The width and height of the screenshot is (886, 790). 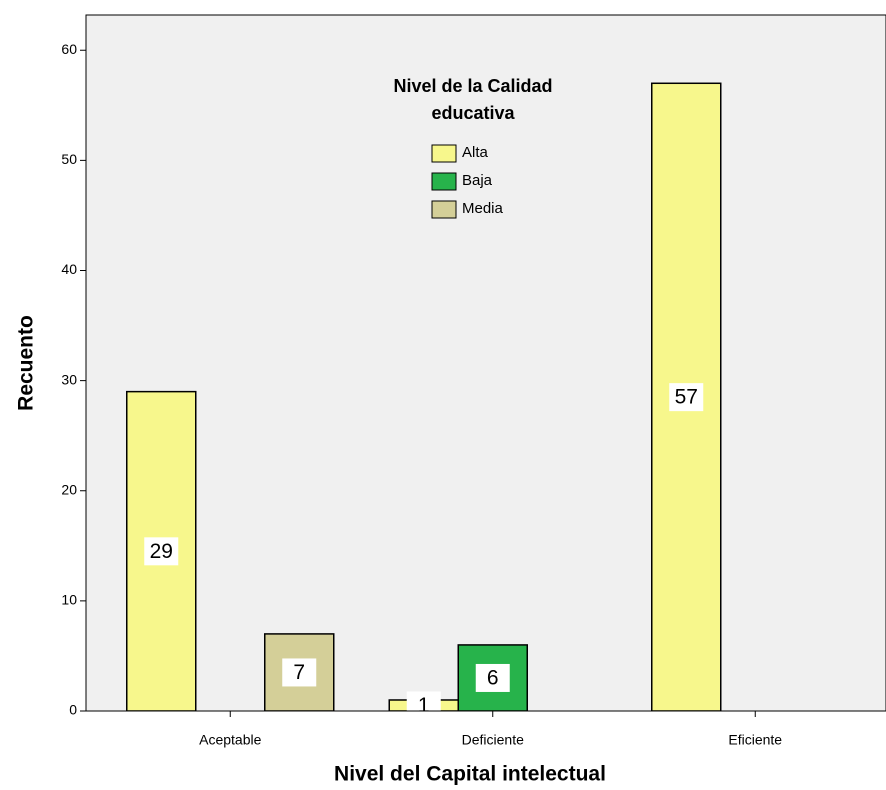 What do you see at coordinates (73, 710) in the screenshot?
I see `y-tick-label: 0` at bounding box center [73, 710].